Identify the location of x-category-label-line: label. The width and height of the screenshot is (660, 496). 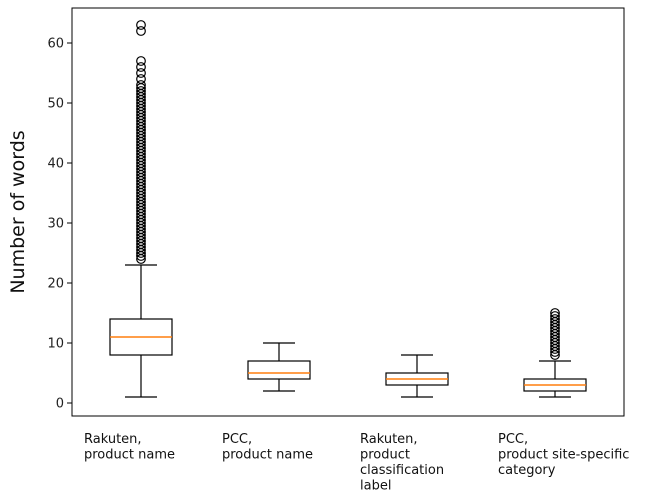
(375, 486).